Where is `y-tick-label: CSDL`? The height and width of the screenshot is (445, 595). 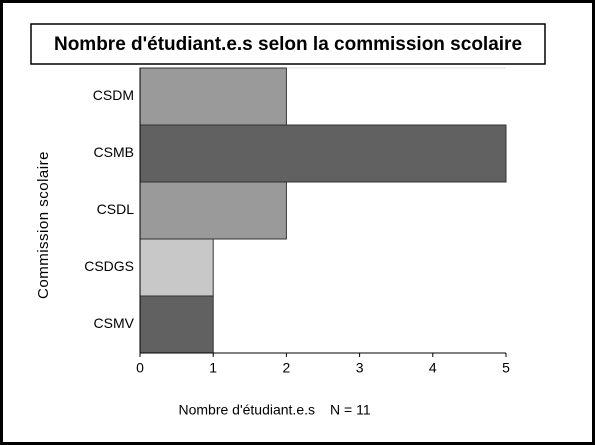 y-tick-label: CSDL is located at coordinates (116, 209).